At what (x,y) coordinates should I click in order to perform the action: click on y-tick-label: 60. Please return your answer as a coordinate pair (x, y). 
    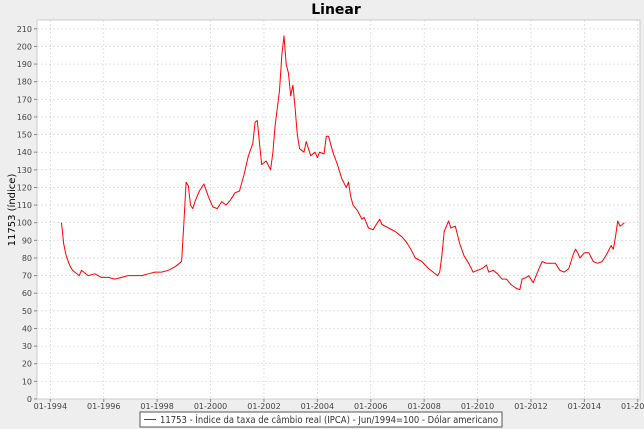
    Looking at the image, I should click on (27, 293).